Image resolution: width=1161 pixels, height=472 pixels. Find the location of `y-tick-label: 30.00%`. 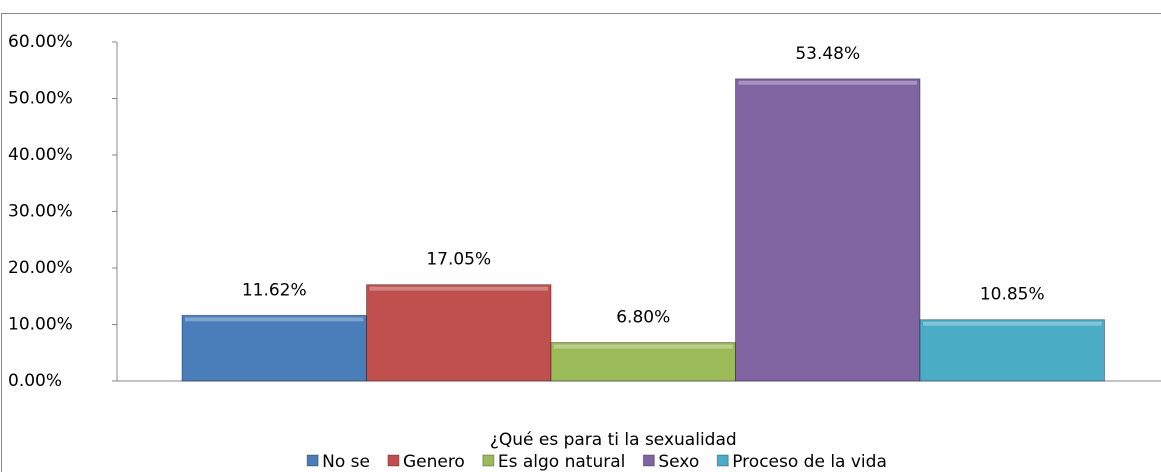

y-tick-label: 30.00% is located at coordinates (40, 212).